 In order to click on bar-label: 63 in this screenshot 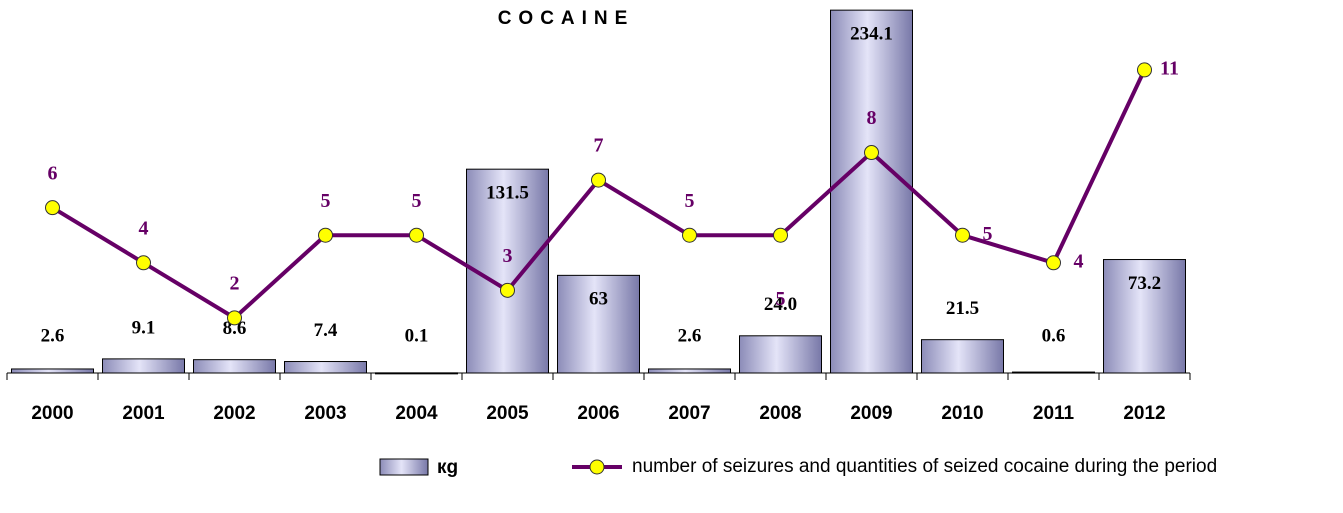, I will do `click(598, 299)`.